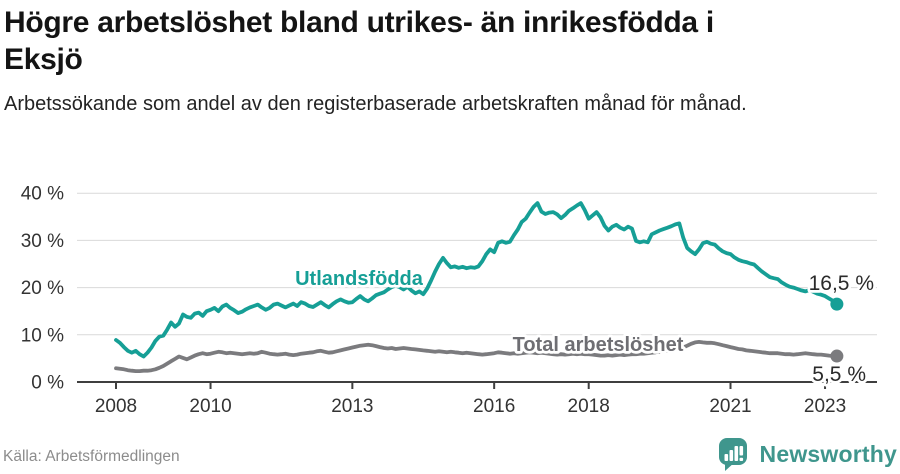 This screenshot has width=900, height=474. I want to click on x-axis-tick-label: 2013, so click(352, 406).